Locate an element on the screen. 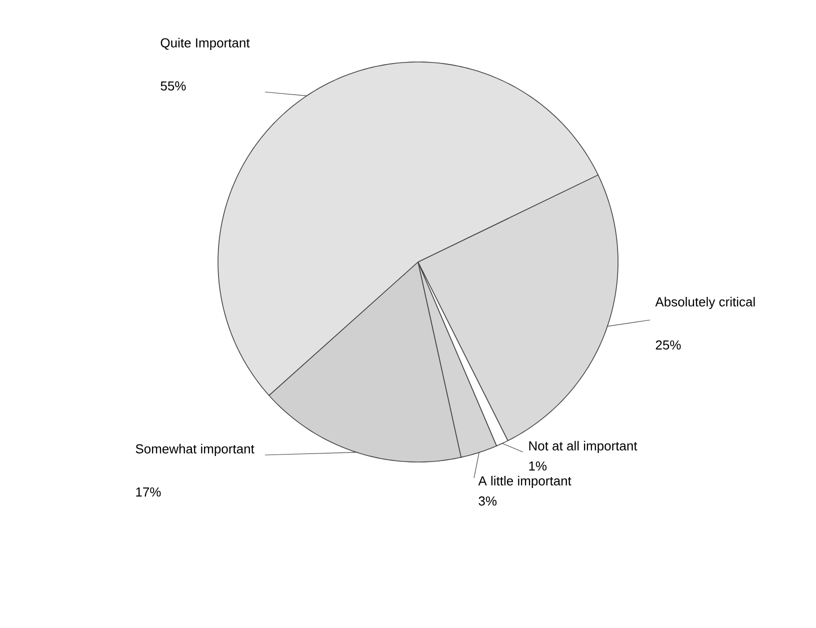  slice-label: A little important is located at coordinates (525, 482).